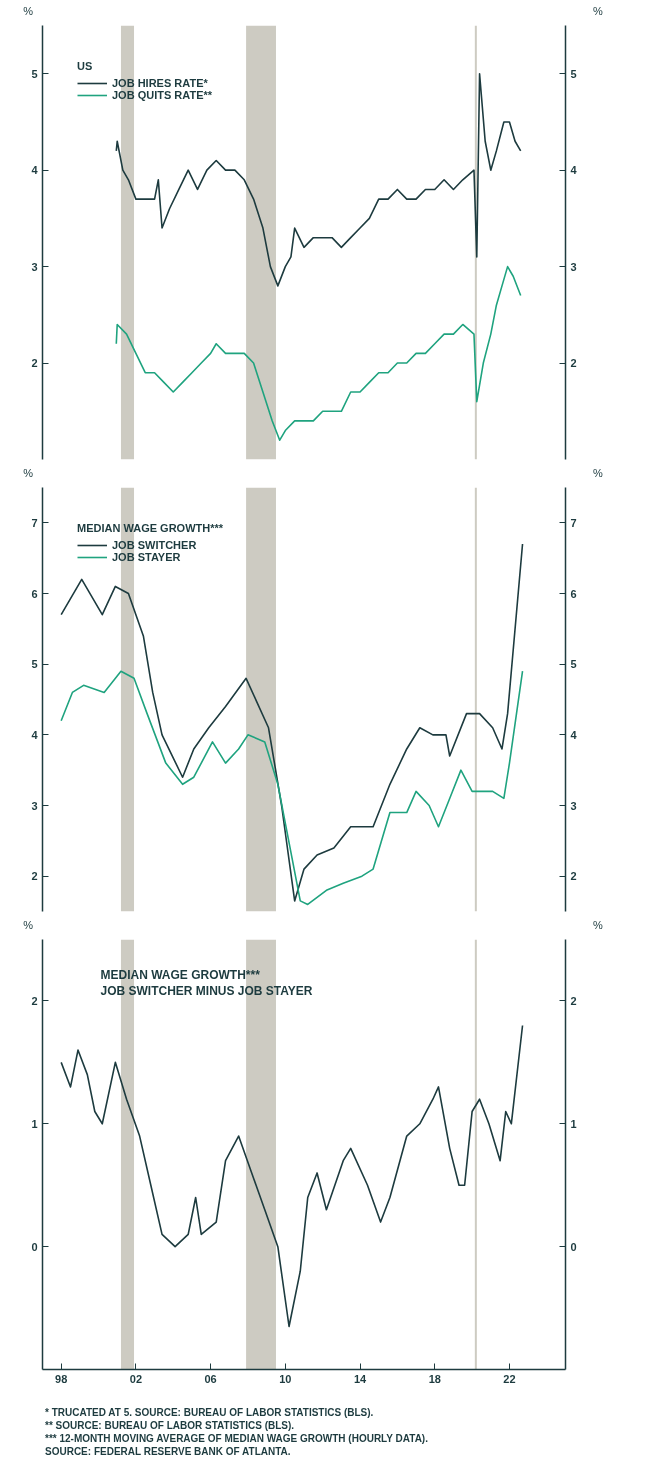  I want to click on legend-title: MEDIAN WAGE GROWTH***, so click(150, 528).